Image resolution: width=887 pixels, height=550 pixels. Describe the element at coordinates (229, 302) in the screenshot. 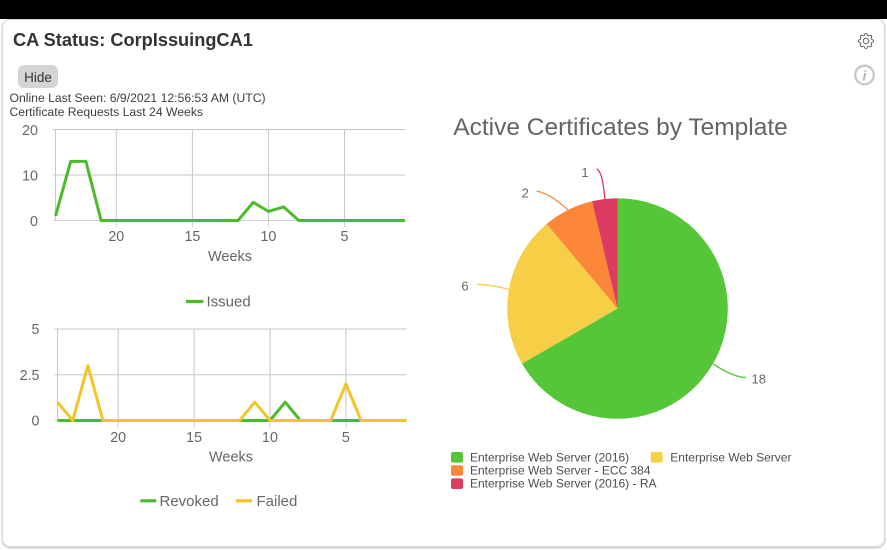

I see `svg-text: Issued` at that location.